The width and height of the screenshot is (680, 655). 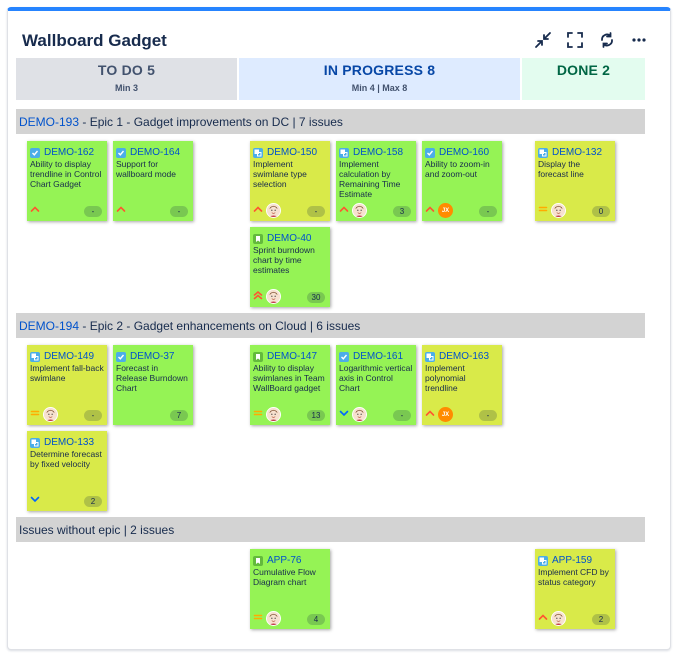 I want to click on issue-key-link: DEMO-150, so click(x=292, y=152).